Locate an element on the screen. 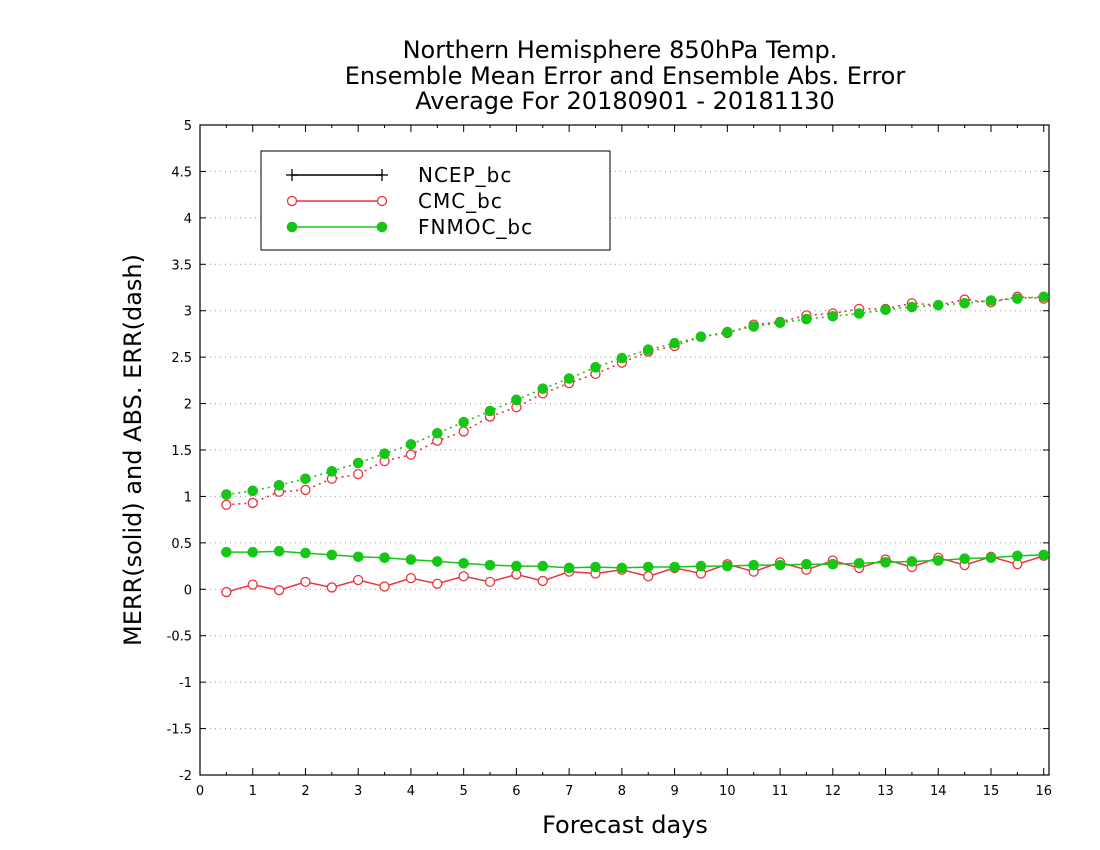 The image size is (1100, 850). y-tick-label: 4 is located at coordinates (188, 219).